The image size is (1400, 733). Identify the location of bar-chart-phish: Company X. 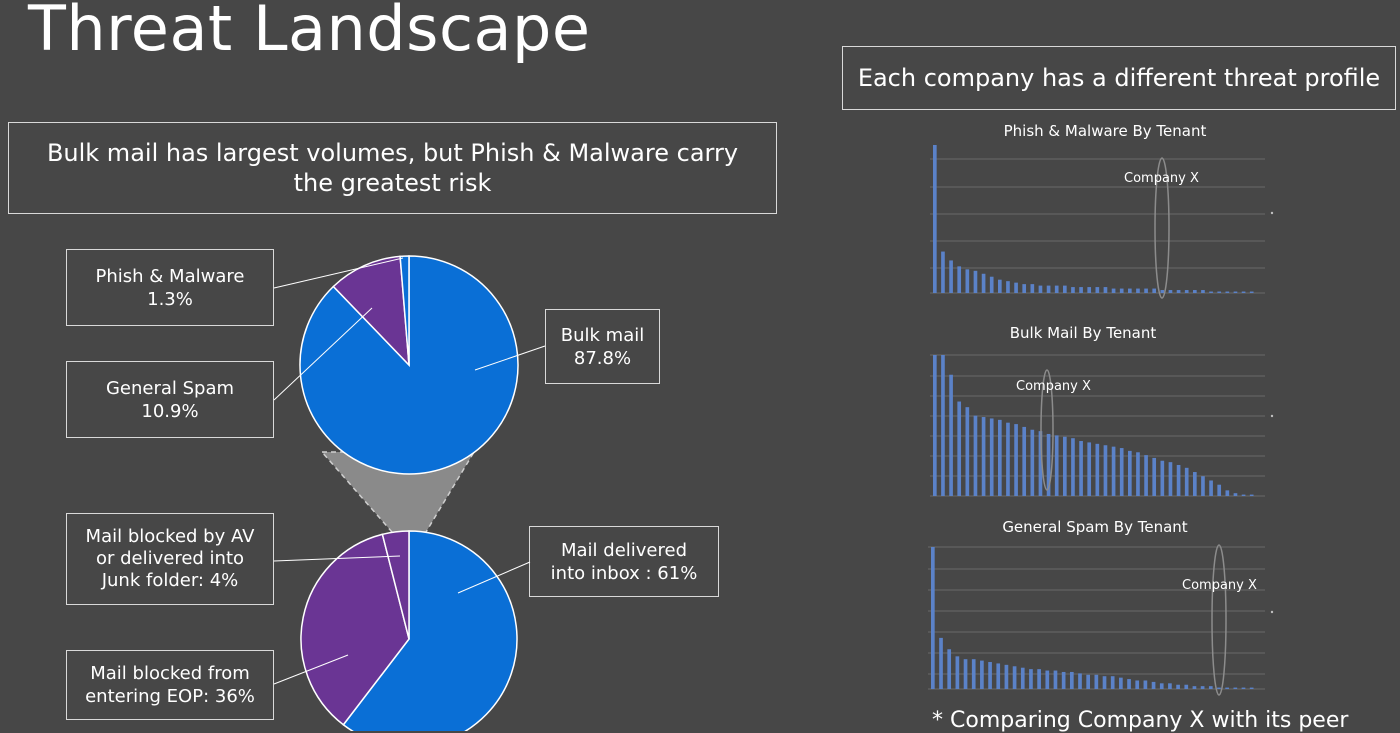
(1102, 222).